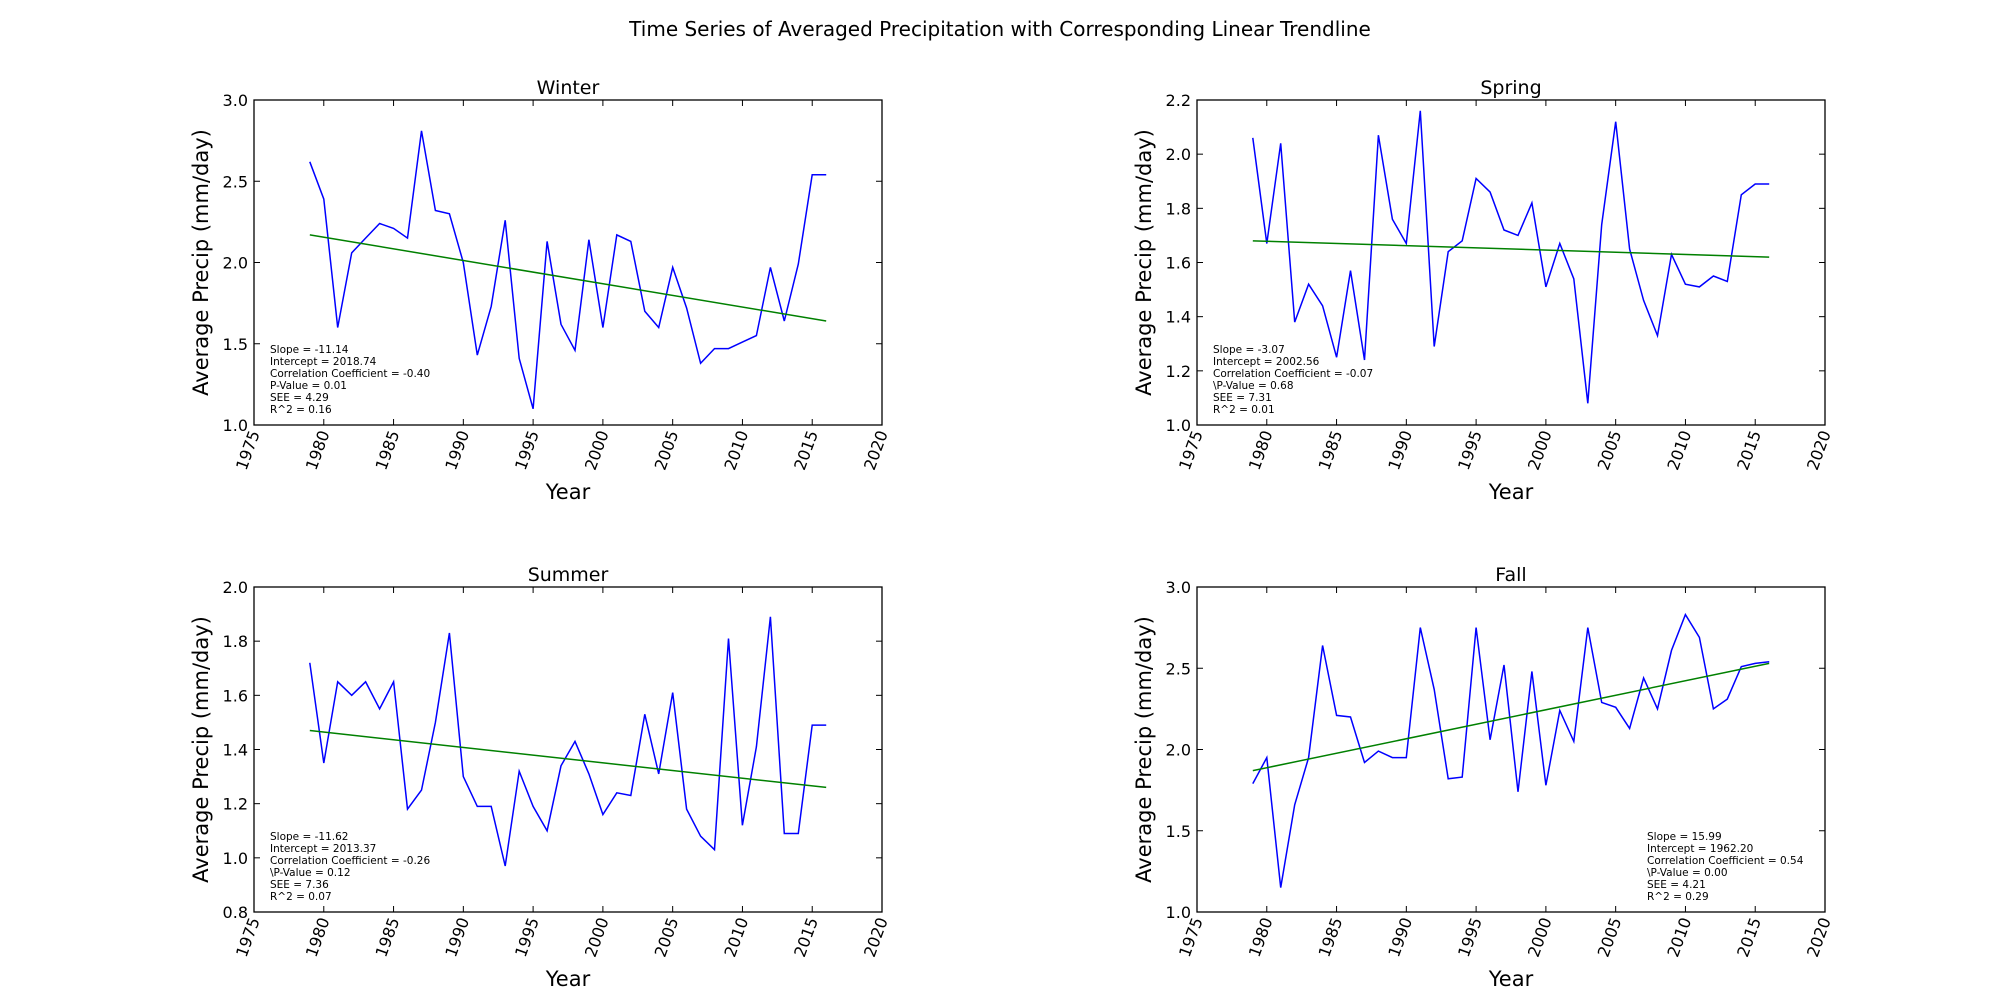 This screenshot has height=1000, width=2000. What do you see at coordinates (1242, 398) in the screenshot?
I see `stat-line: SEE = 7.31` at bounding box center [1242, 398].